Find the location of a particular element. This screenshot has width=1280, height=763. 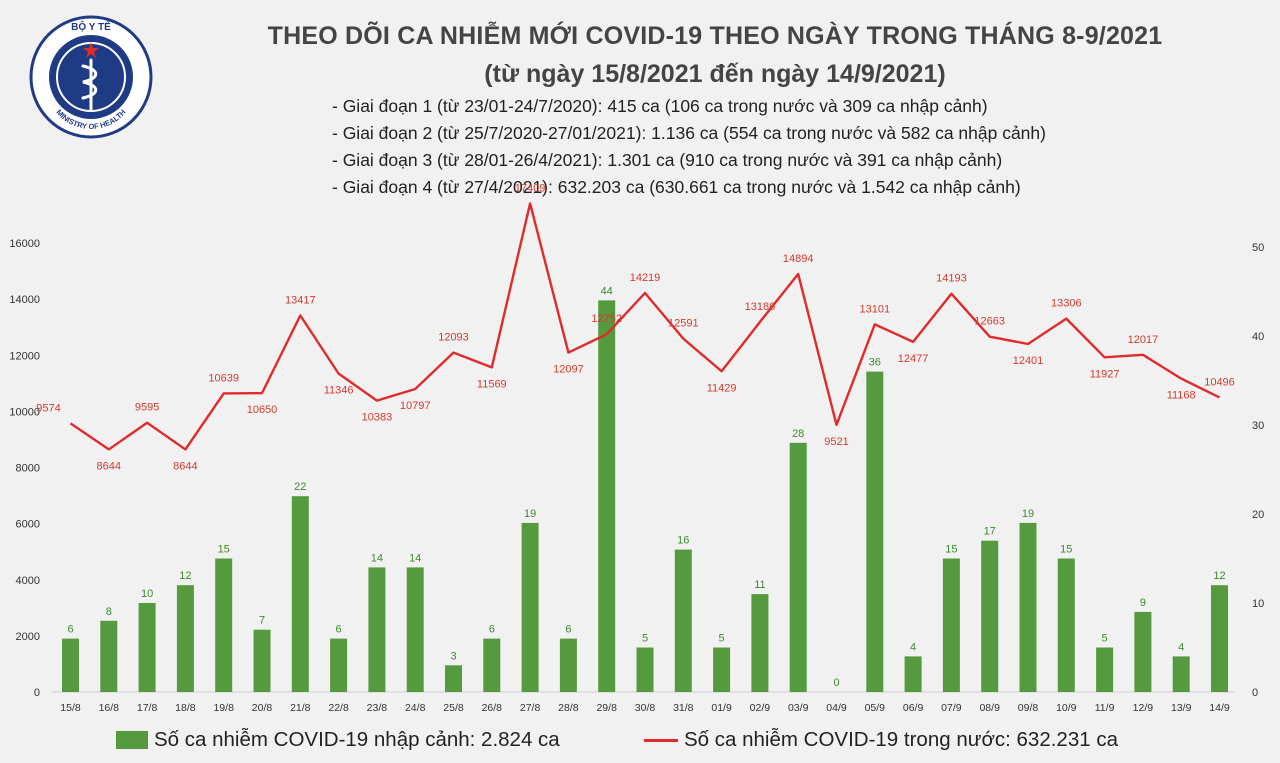

bar-data-label: 28 is located at coordinates (798, 434).